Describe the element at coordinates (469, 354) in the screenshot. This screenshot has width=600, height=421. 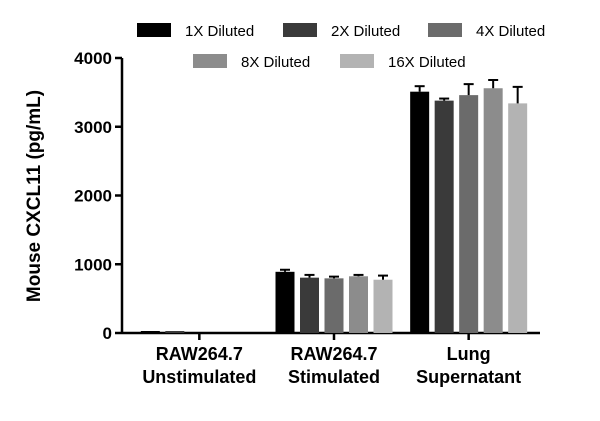
I see `x-tick-label: Lung` at that location.